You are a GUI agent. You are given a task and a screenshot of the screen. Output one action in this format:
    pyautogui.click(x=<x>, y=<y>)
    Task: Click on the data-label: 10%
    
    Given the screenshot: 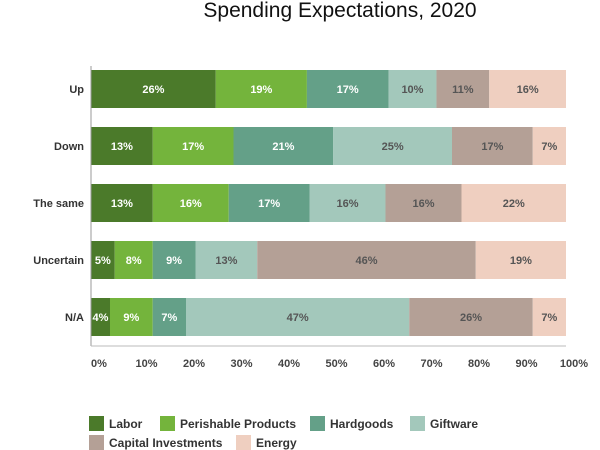 What is the action you would take?
    pyautogui.click(x=412, y=90)
    